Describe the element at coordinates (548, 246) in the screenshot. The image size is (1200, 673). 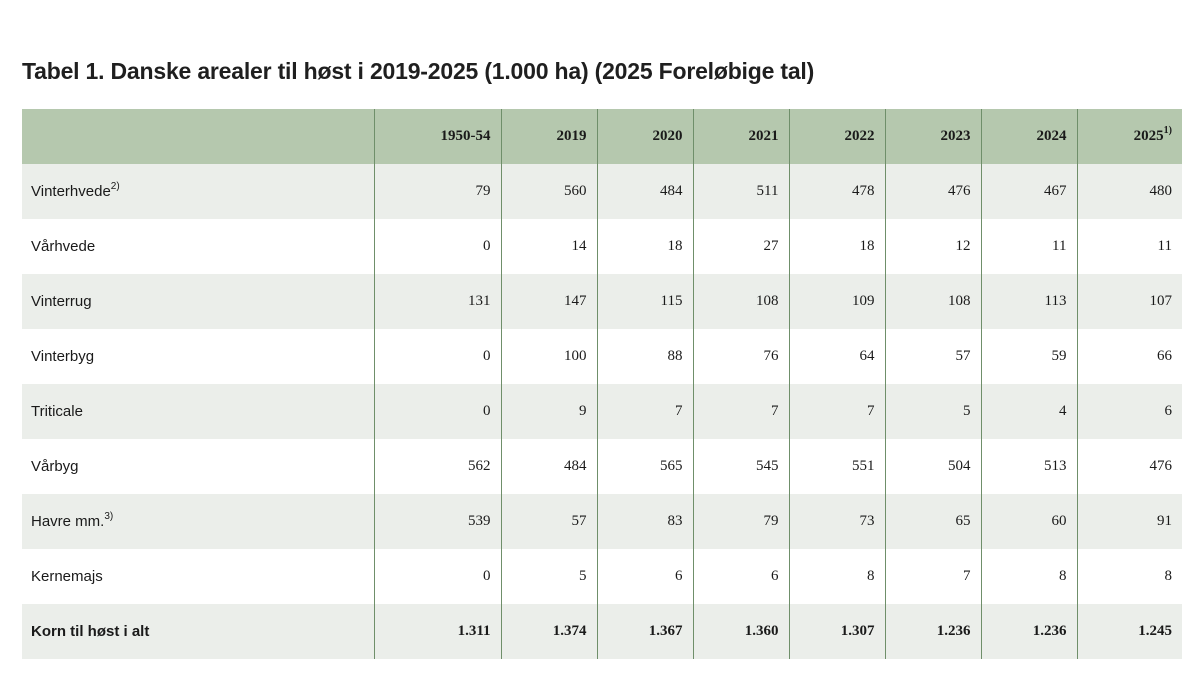
I see `value-cell: 14` at that location.